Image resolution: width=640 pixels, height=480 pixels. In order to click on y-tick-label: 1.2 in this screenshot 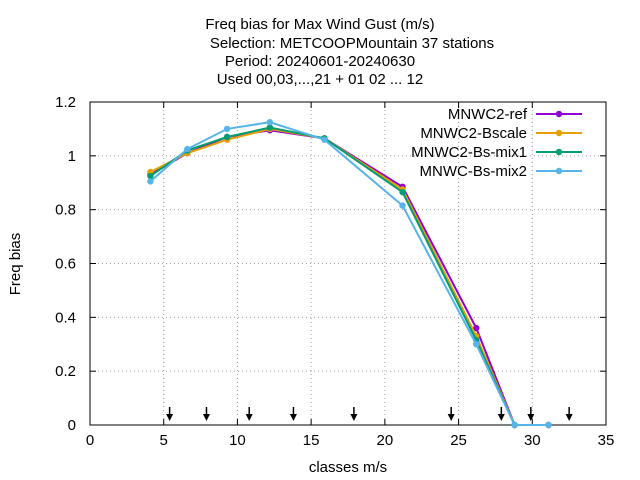, I will do `click(65, 102)`.